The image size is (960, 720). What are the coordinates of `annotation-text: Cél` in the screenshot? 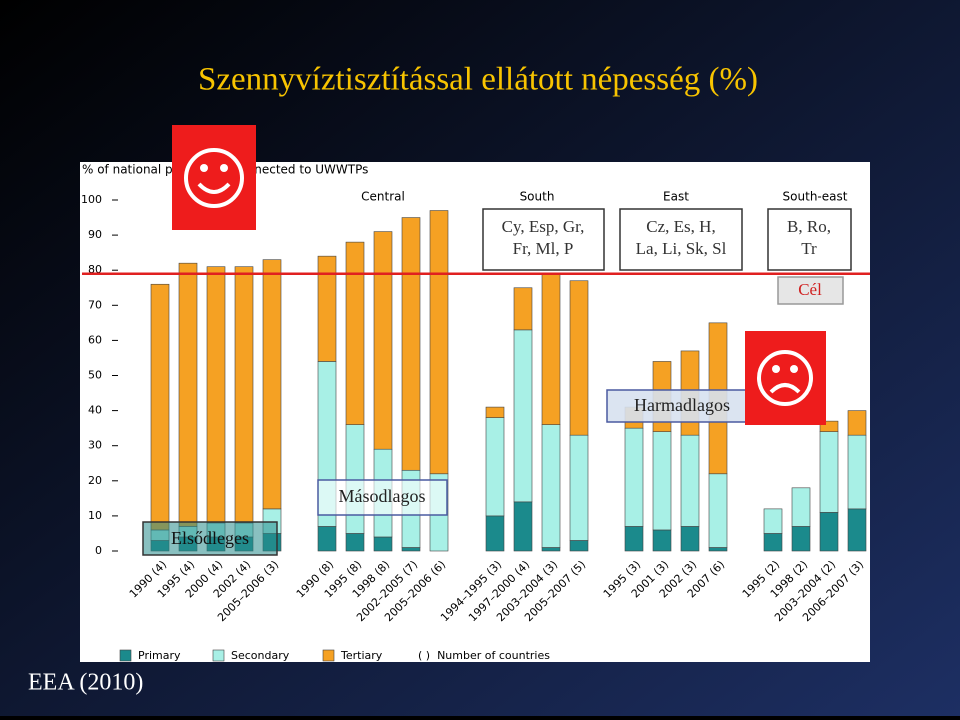 It's located at (810, 289).